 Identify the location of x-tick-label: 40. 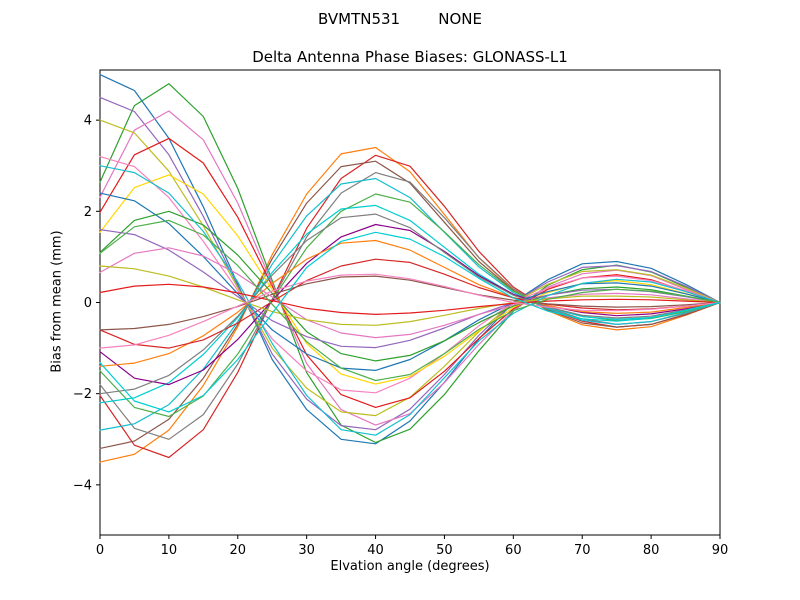
(375, 550).